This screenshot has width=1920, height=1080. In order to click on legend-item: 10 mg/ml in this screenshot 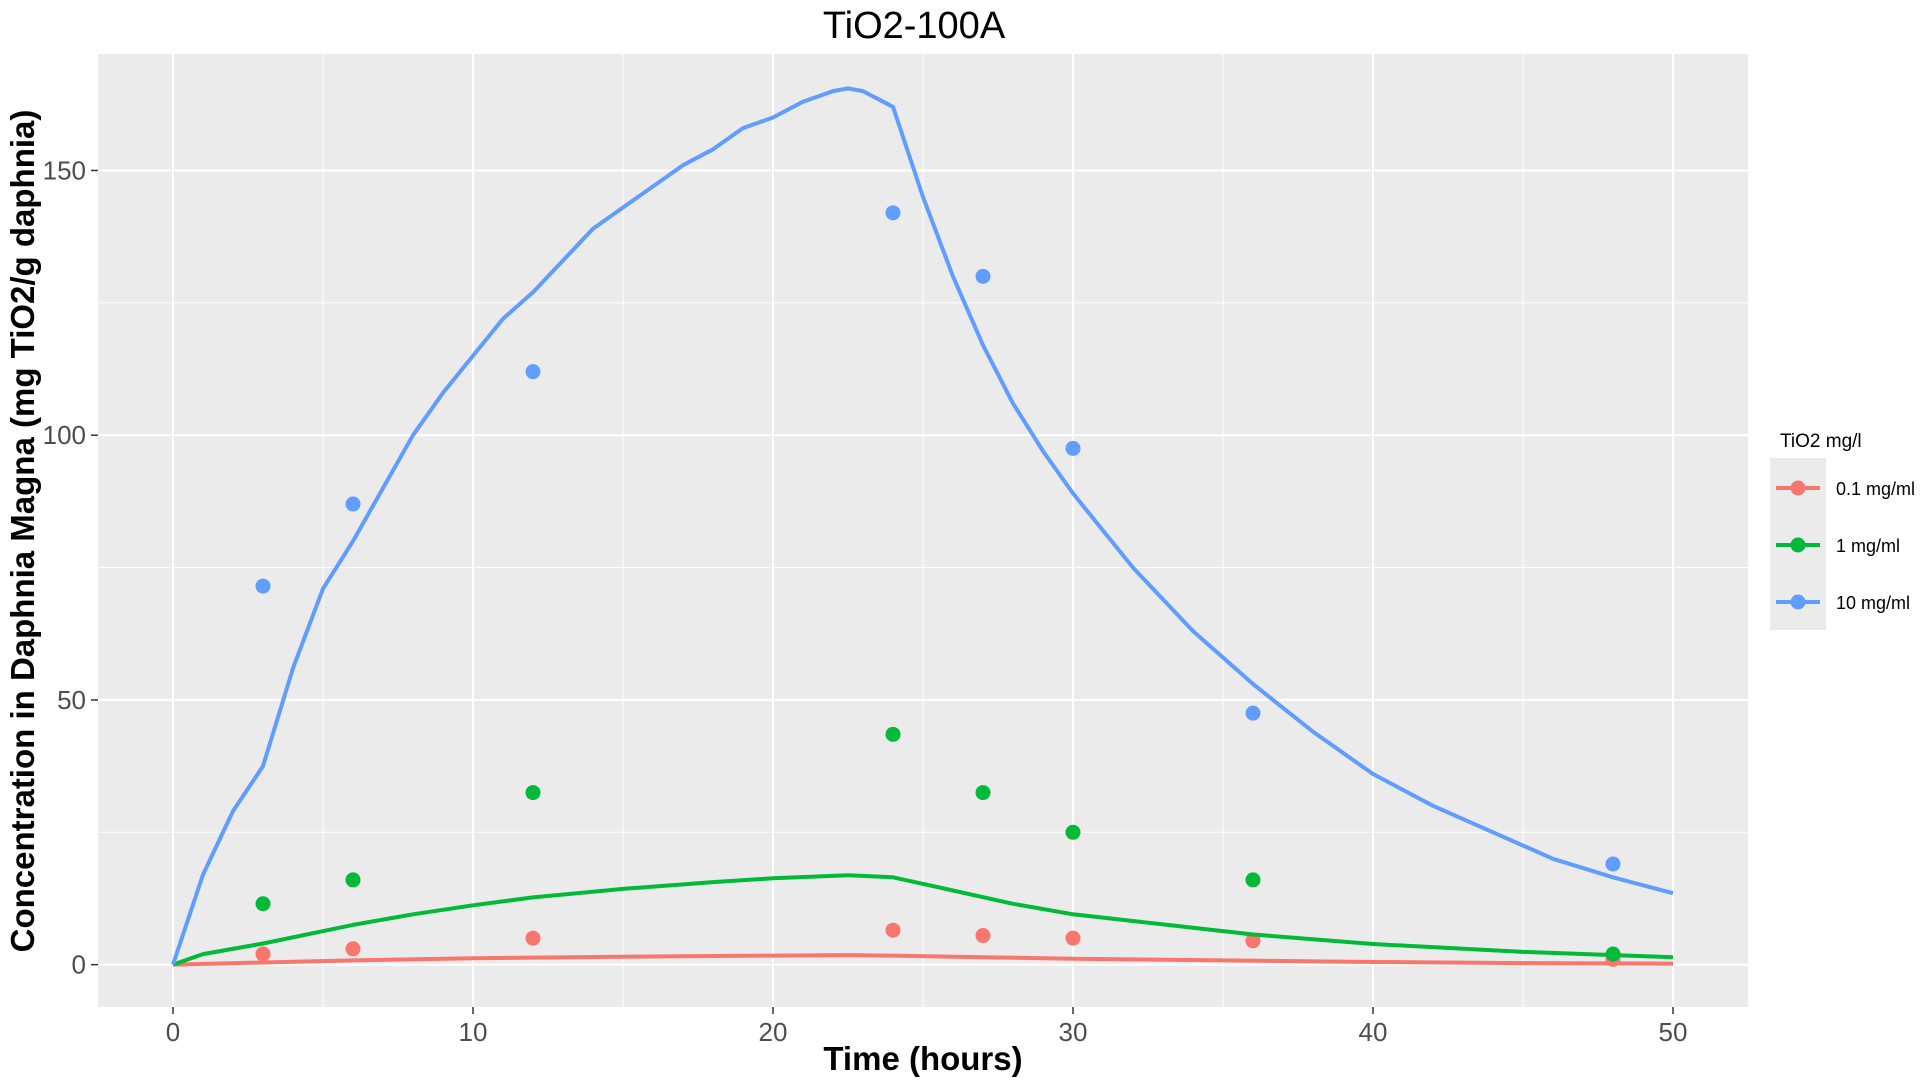, I will do `click(1843, 603)`.